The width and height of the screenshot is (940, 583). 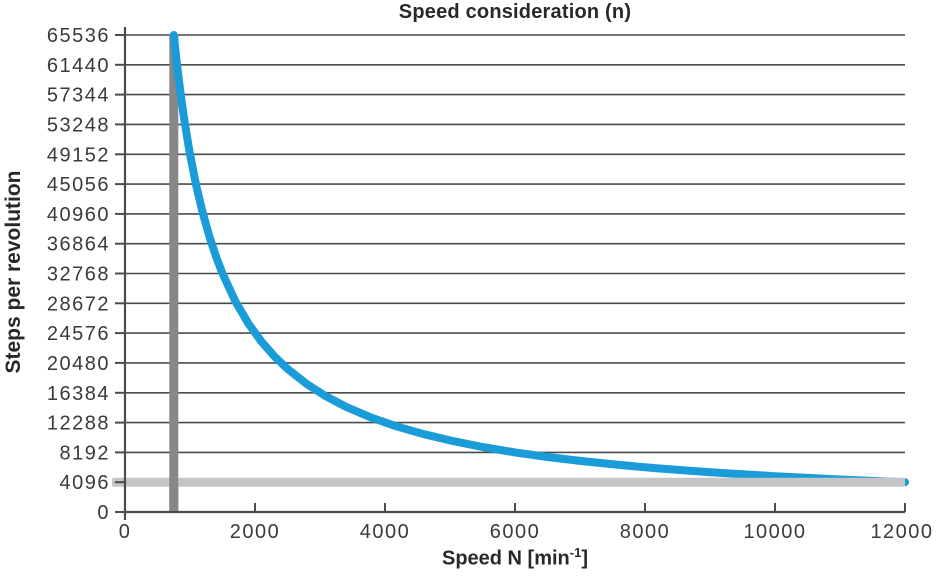 What do you see at coordinates (645, 532) in the screenshot?
I see `x-tick-label: 8000` at bounding box center [645, 532].